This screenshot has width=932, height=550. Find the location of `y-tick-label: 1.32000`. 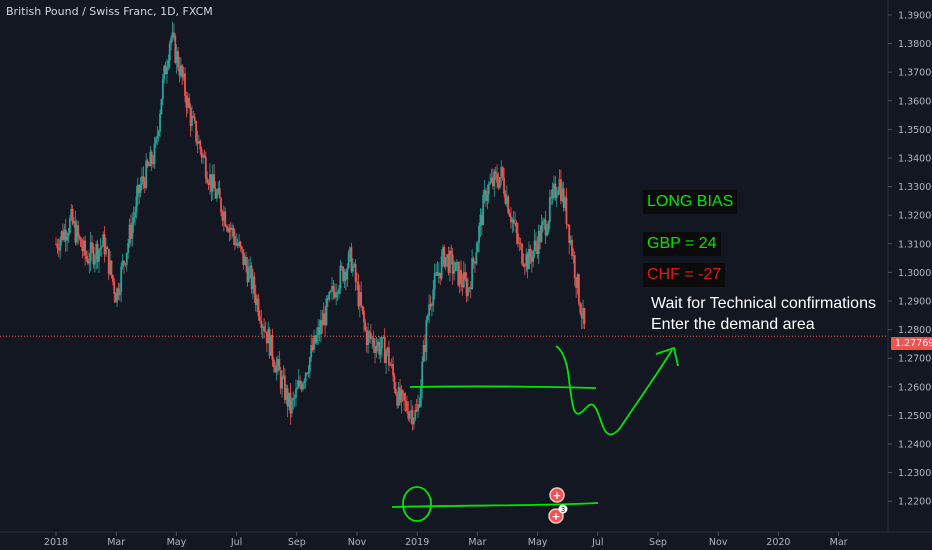

y-tick-label: 1.32000 is located at coordinates (915, 216).